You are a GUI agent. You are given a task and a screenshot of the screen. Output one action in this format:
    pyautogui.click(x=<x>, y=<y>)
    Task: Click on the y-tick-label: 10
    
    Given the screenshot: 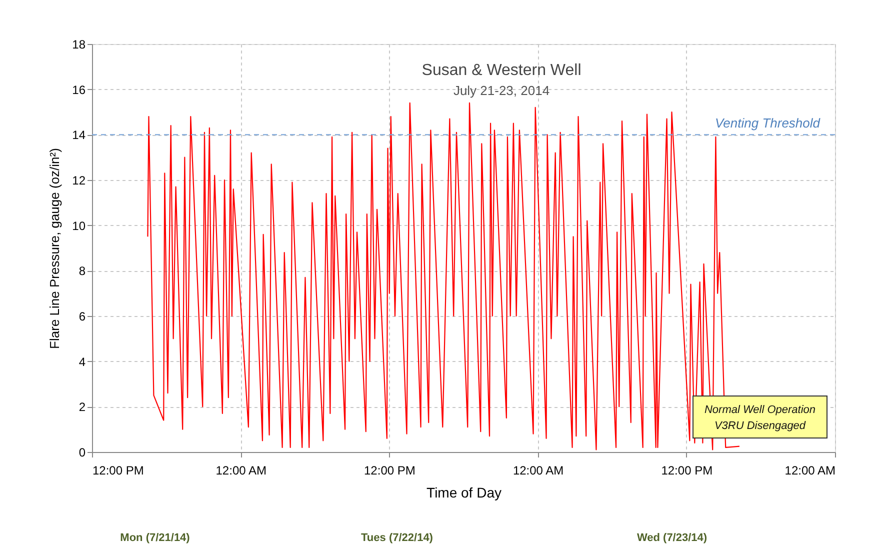 What is the action you would take?
    pyautogui.click(x=79, y=225)
    